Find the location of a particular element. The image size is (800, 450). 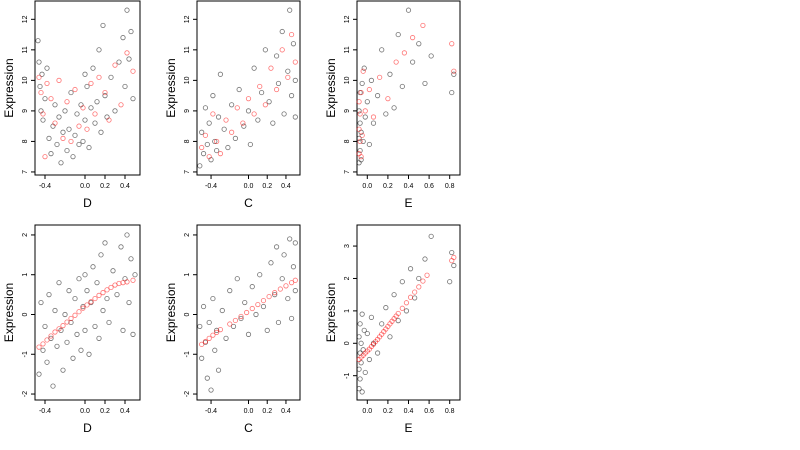

y-tick-label: 12 is located at coordinates (347, 19).